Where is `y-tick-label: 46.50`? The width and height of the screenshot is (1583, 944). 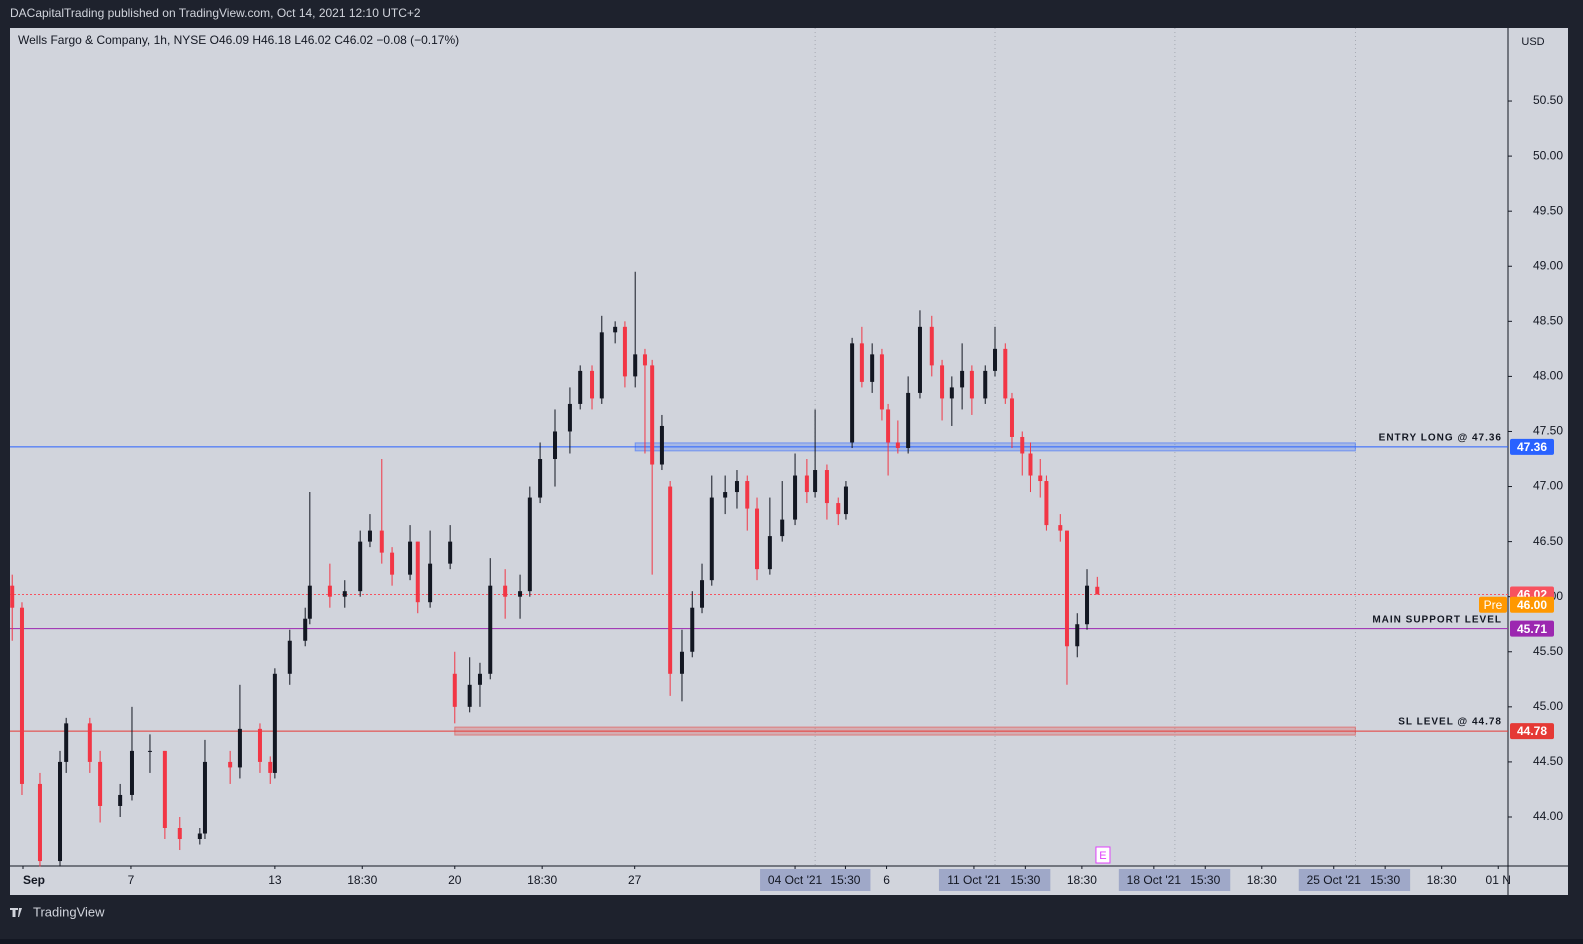 y-tick-label: 46.50 is located at coordinates (1548, 541).